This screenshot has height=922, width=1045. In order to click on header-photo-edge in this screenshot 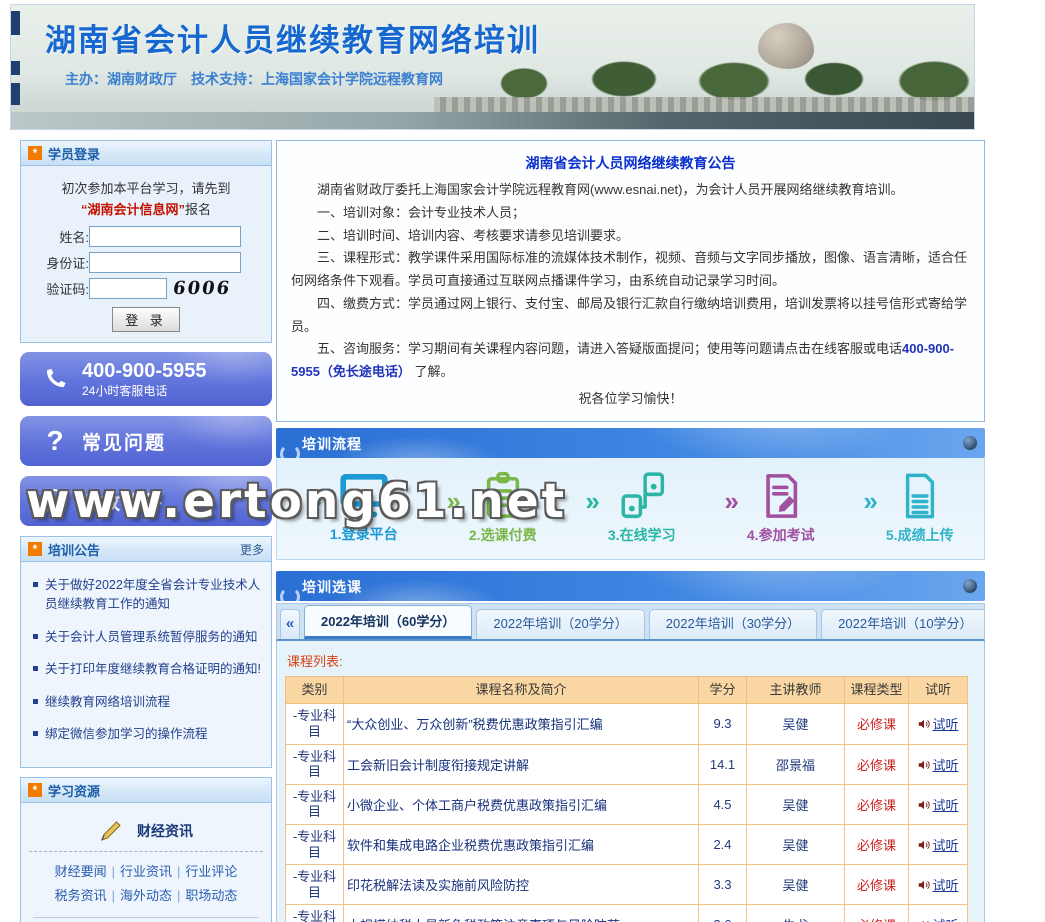, I will do `click(15, 67)`.